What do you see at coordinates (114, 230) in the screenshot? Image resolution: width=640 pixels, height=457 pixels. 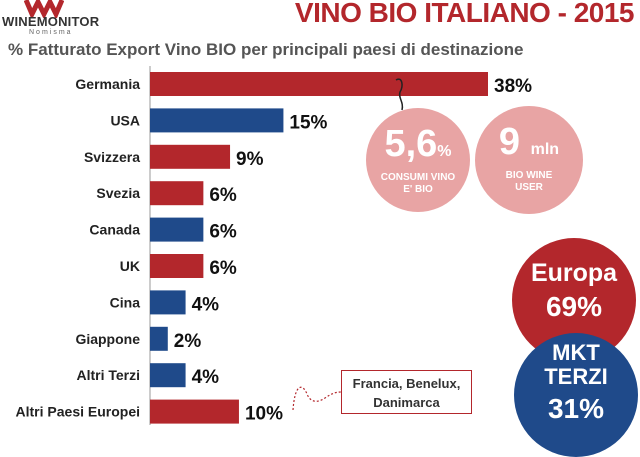 I see `category-label: Canada` at bounding box center [114, 230].